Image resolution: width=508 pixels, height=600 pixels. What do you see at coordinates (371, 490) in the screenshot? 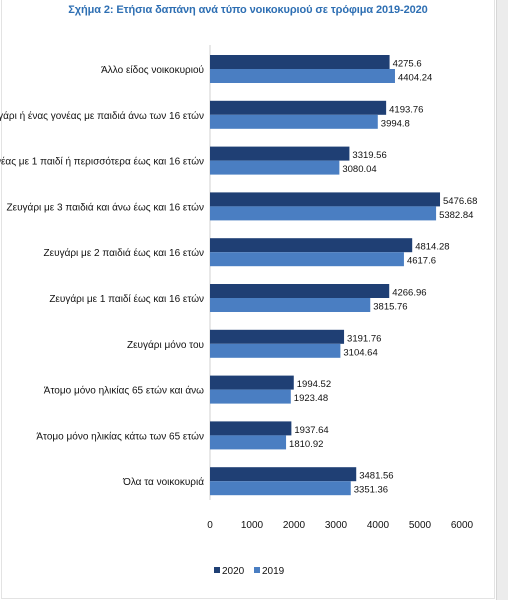
I see `data-label-2019: 3351.36` at bounding box center [371, 490].